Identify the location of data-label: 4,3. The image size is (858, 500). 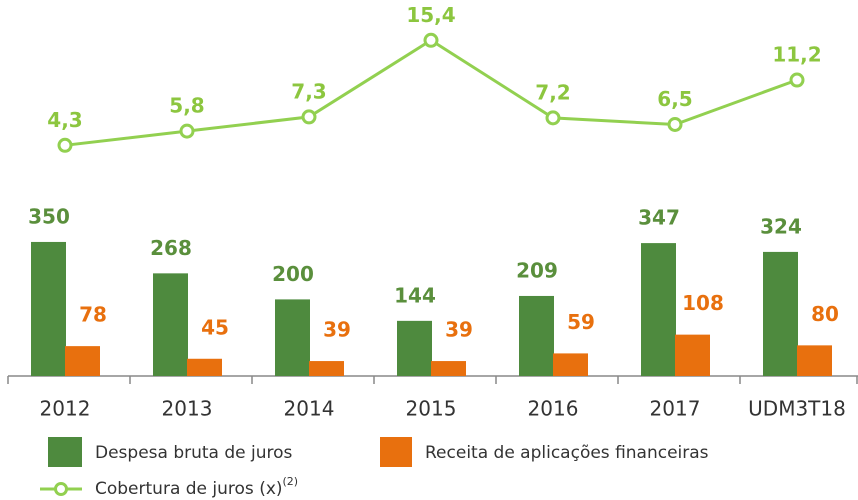
(64, 120).